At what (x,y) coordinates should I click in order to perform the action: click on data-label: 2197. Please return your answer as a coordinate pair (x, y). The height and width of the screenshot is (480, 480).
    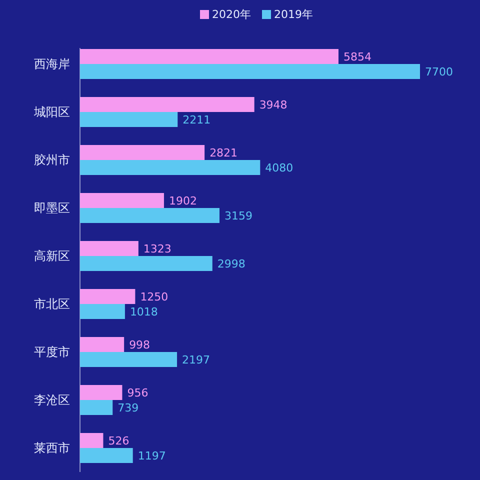
    Looking at the image, I should click on (196, 360).